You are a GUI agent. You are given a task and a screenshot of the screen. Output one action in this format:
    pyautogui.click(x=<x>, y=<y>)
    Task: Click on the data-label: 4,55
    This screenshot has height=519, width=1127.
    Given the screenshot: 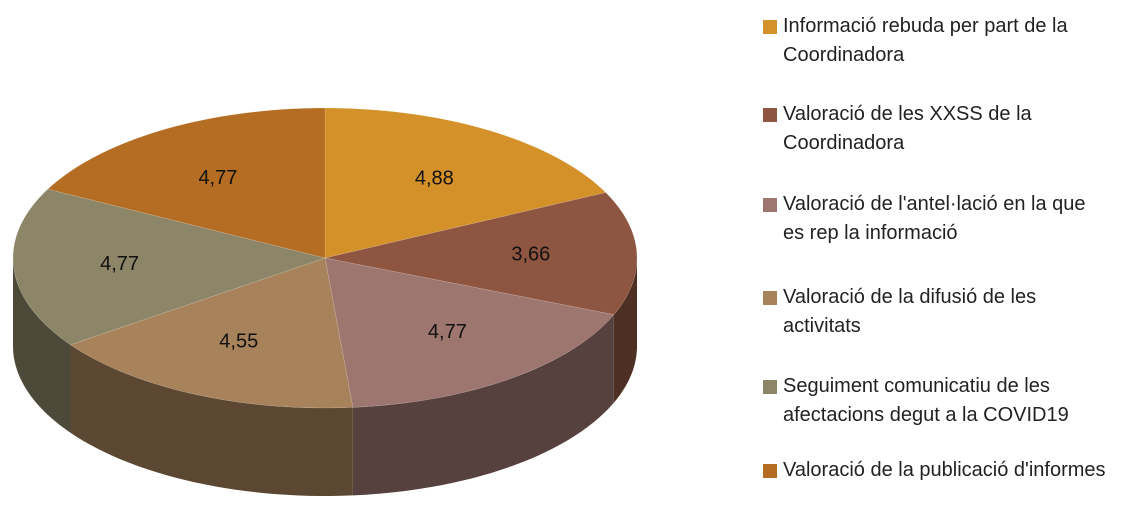 What is the action you would take?
    pyautogui.click(x=238, y=342)
    